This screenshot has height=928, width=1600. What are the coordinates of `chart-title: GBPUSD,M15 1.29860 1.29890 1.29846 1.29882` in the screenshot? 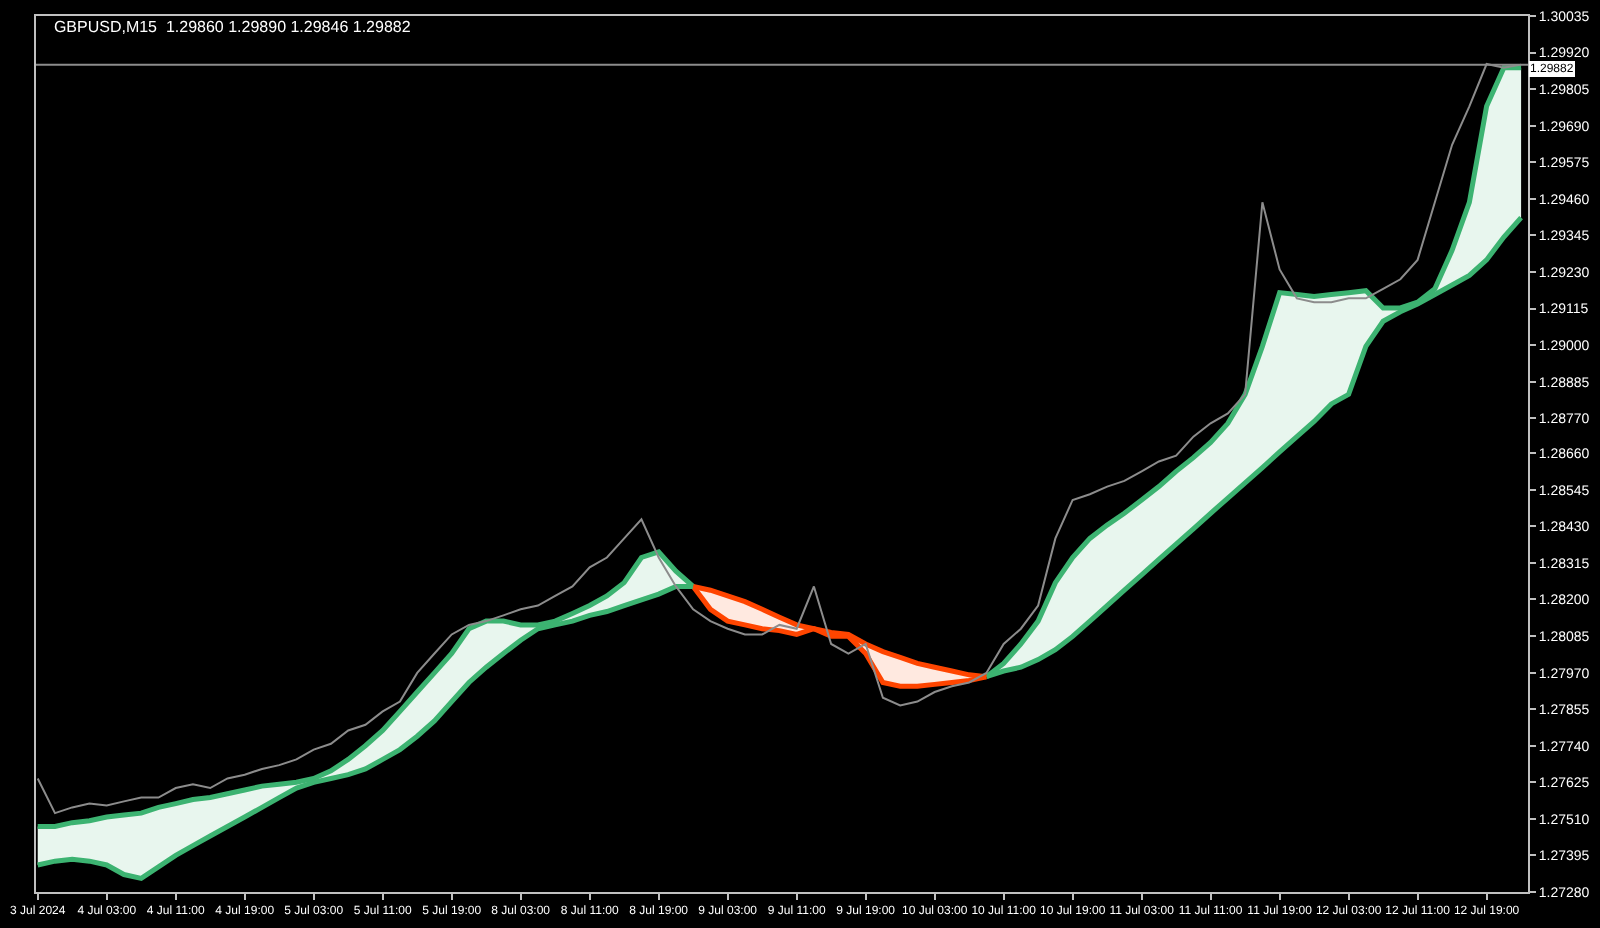 It's located at (232, 26).